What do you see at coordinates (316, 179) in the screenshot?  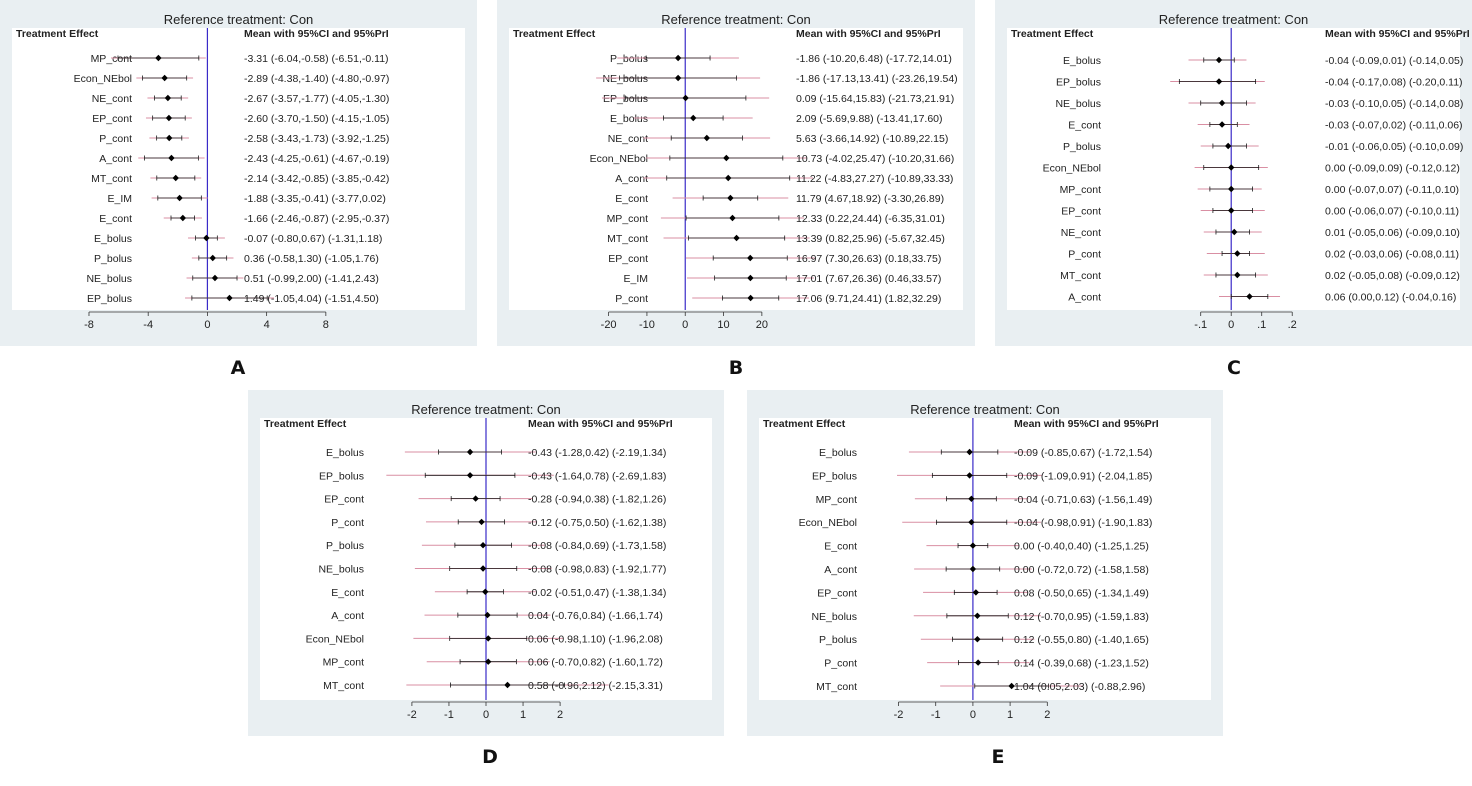 I see `row-estimate-text: -2.14 (-3.42,-0.85) (-3.85,-0.42)` at bounding box center [316, 179].